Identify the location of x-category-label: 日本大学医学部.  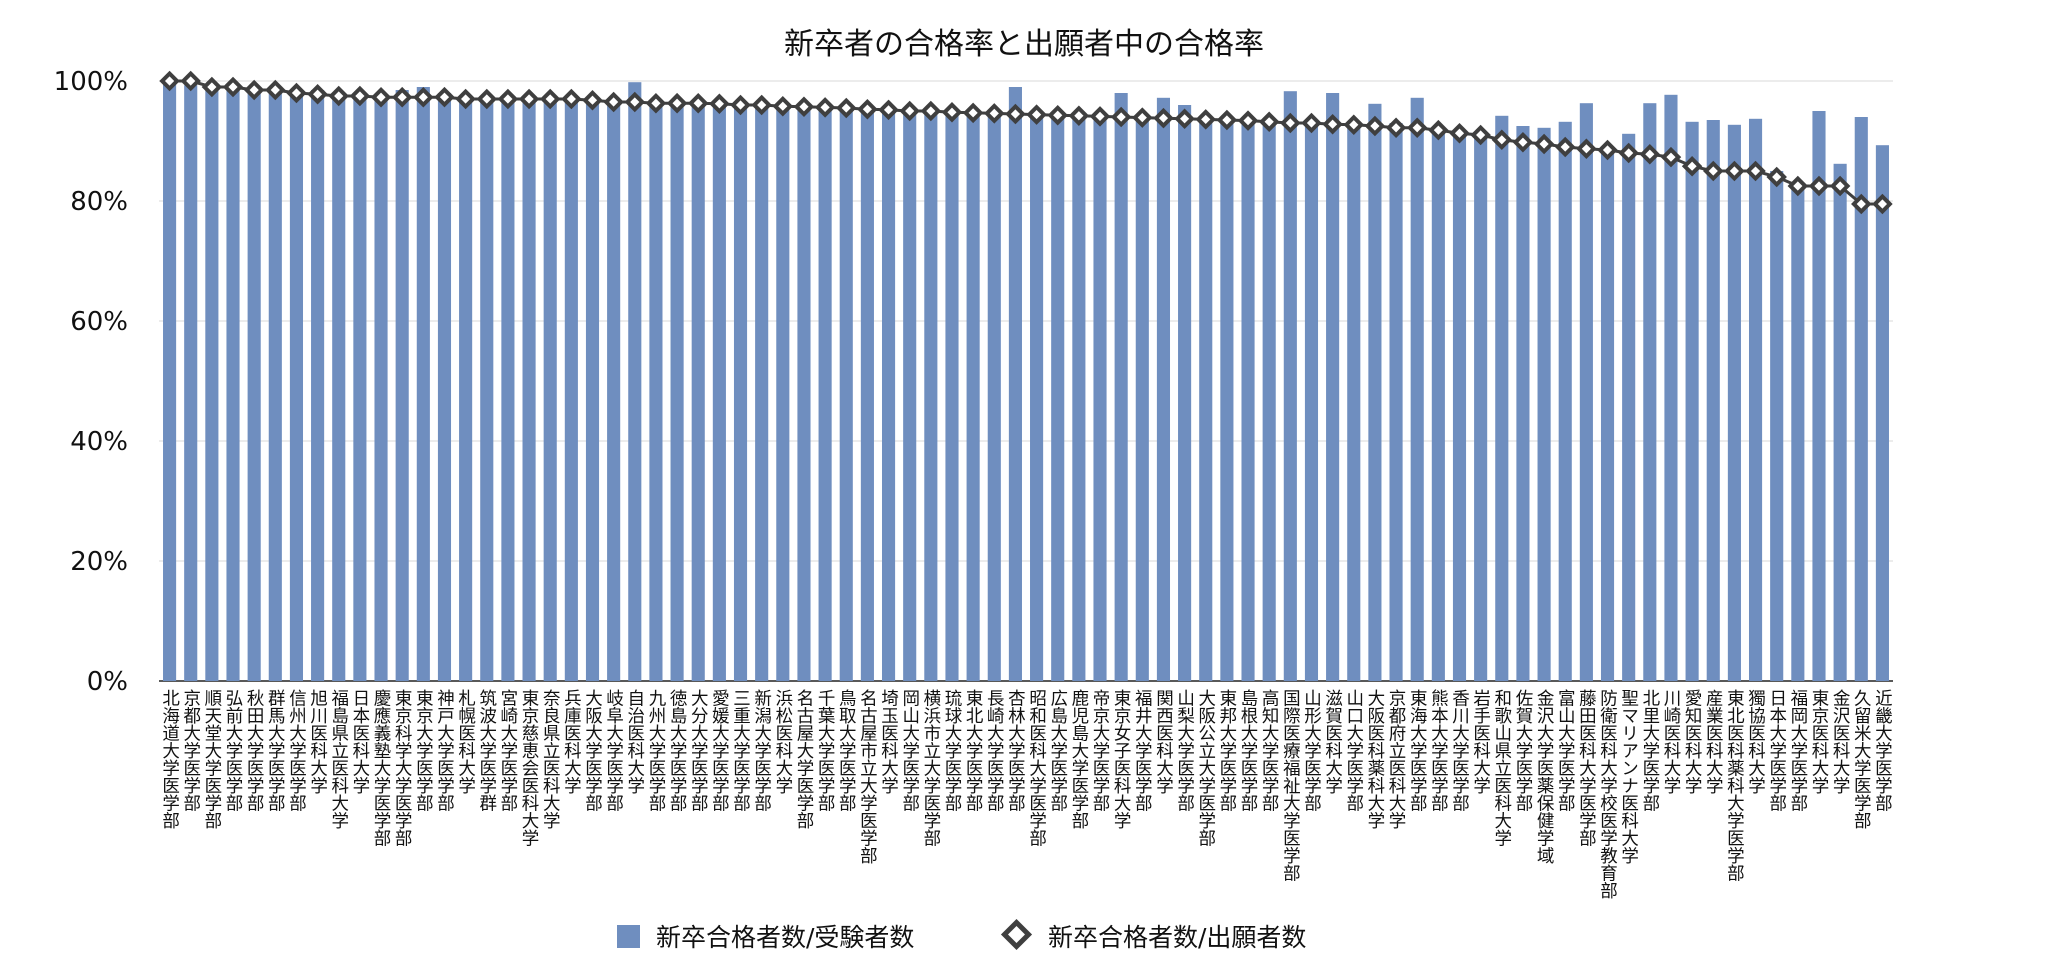
(1777, 750).